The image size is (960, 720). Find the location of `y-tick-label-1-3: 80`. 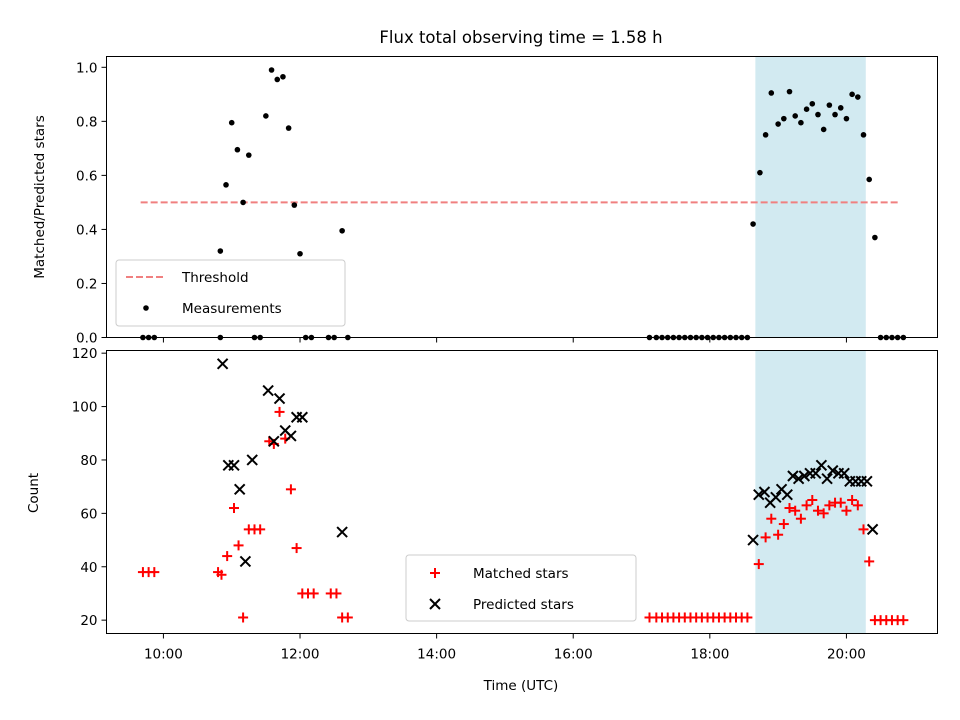

y-tick-label-1-3: 80 is located at coordinates (88, 461).